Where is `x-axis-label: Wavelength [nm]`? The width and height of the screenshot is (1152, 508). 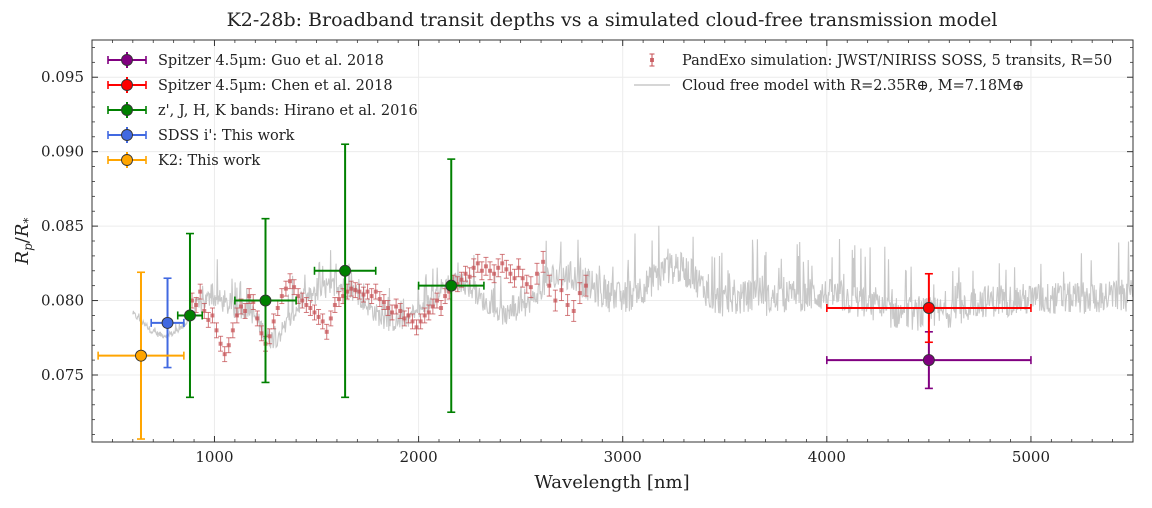
x-axis-label: Wavelength [nm] is located at coordinates (611, 482).